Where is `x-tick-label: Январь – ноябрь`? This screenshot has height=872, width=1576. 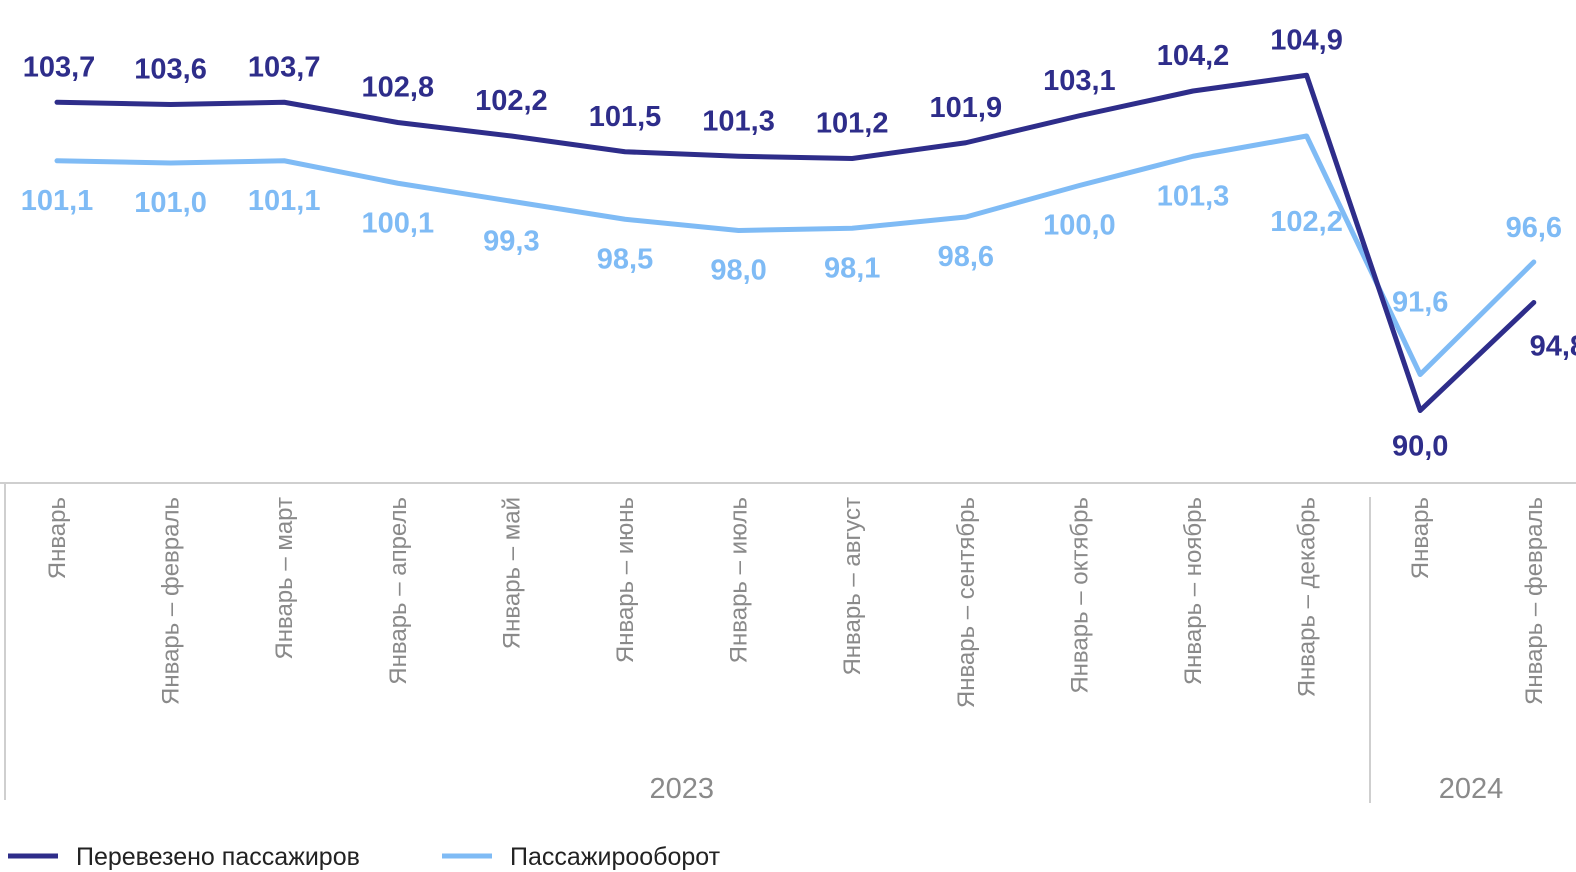
x-tick-label: Январь – ноябрь is located at coordinates (1193, 591).